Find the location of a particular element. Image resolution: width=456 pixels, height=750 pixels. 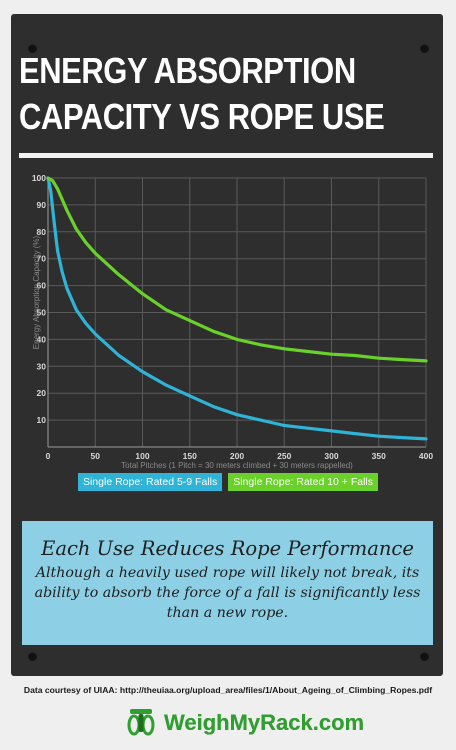

x-tick-label-300: 300 is located at coordinates (331, 456).